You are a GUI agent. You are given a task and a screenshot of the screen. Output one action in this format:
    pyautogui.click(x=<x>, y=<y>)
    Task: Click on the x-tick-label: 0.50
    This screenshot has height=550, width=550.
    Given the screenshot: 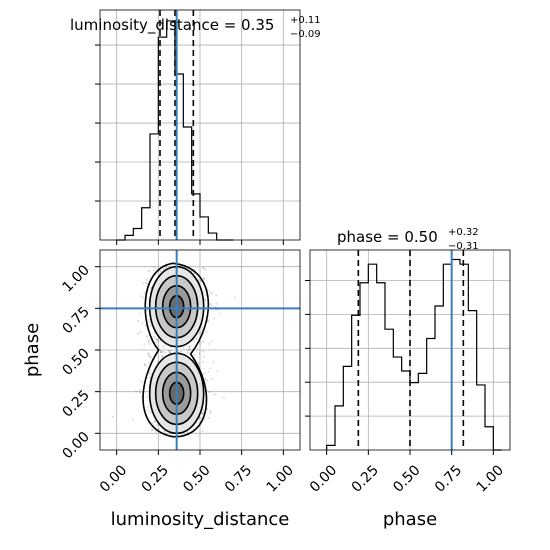 What is the action you would take?
    pyautogui.click(x=406, y=478)
    